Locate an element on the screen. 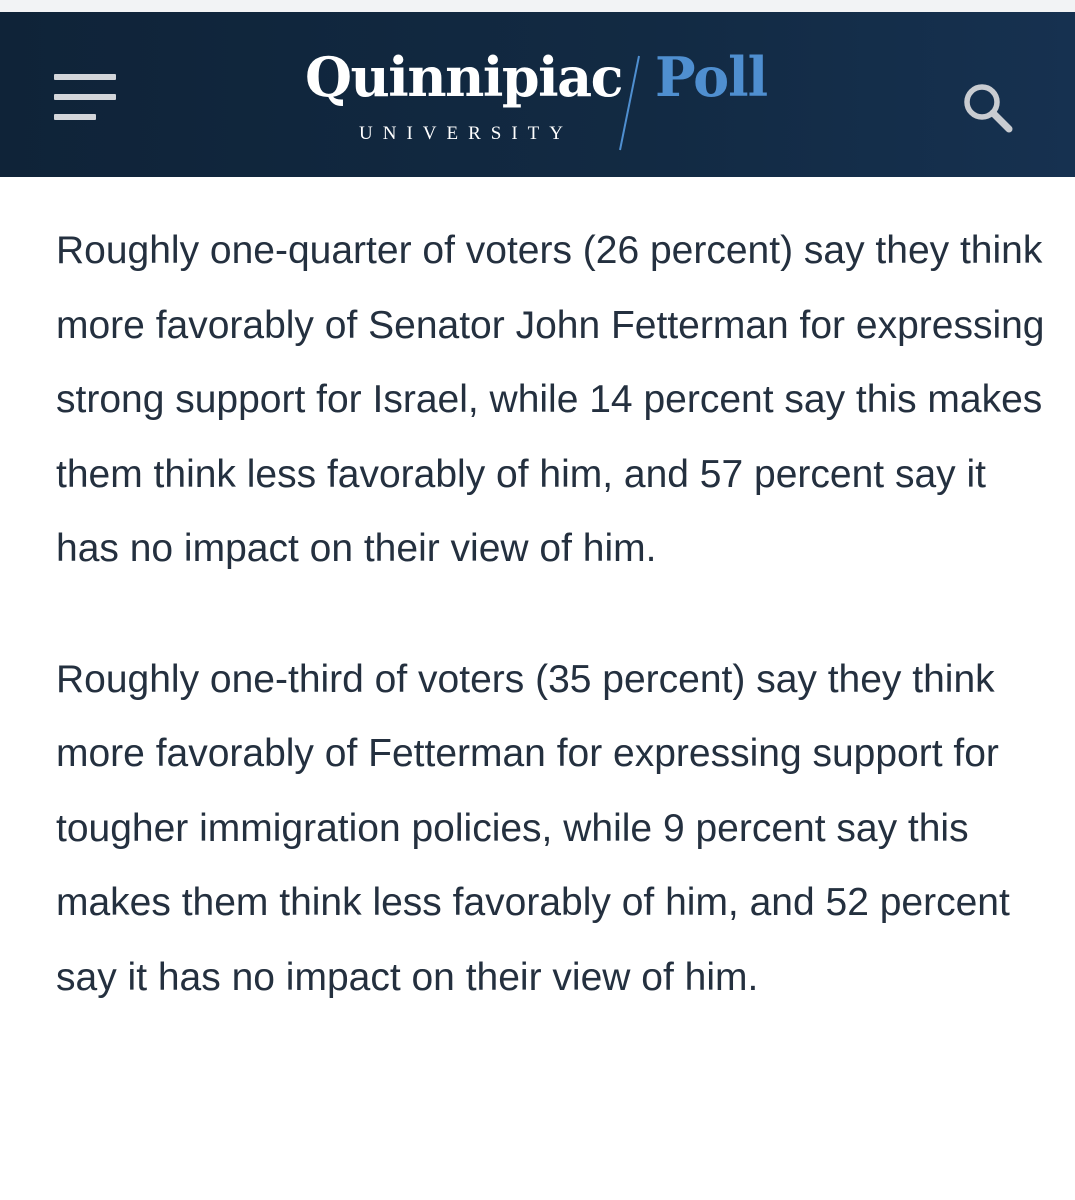  logo-university: UNIVERSITY is located at coordinates (466, 133).